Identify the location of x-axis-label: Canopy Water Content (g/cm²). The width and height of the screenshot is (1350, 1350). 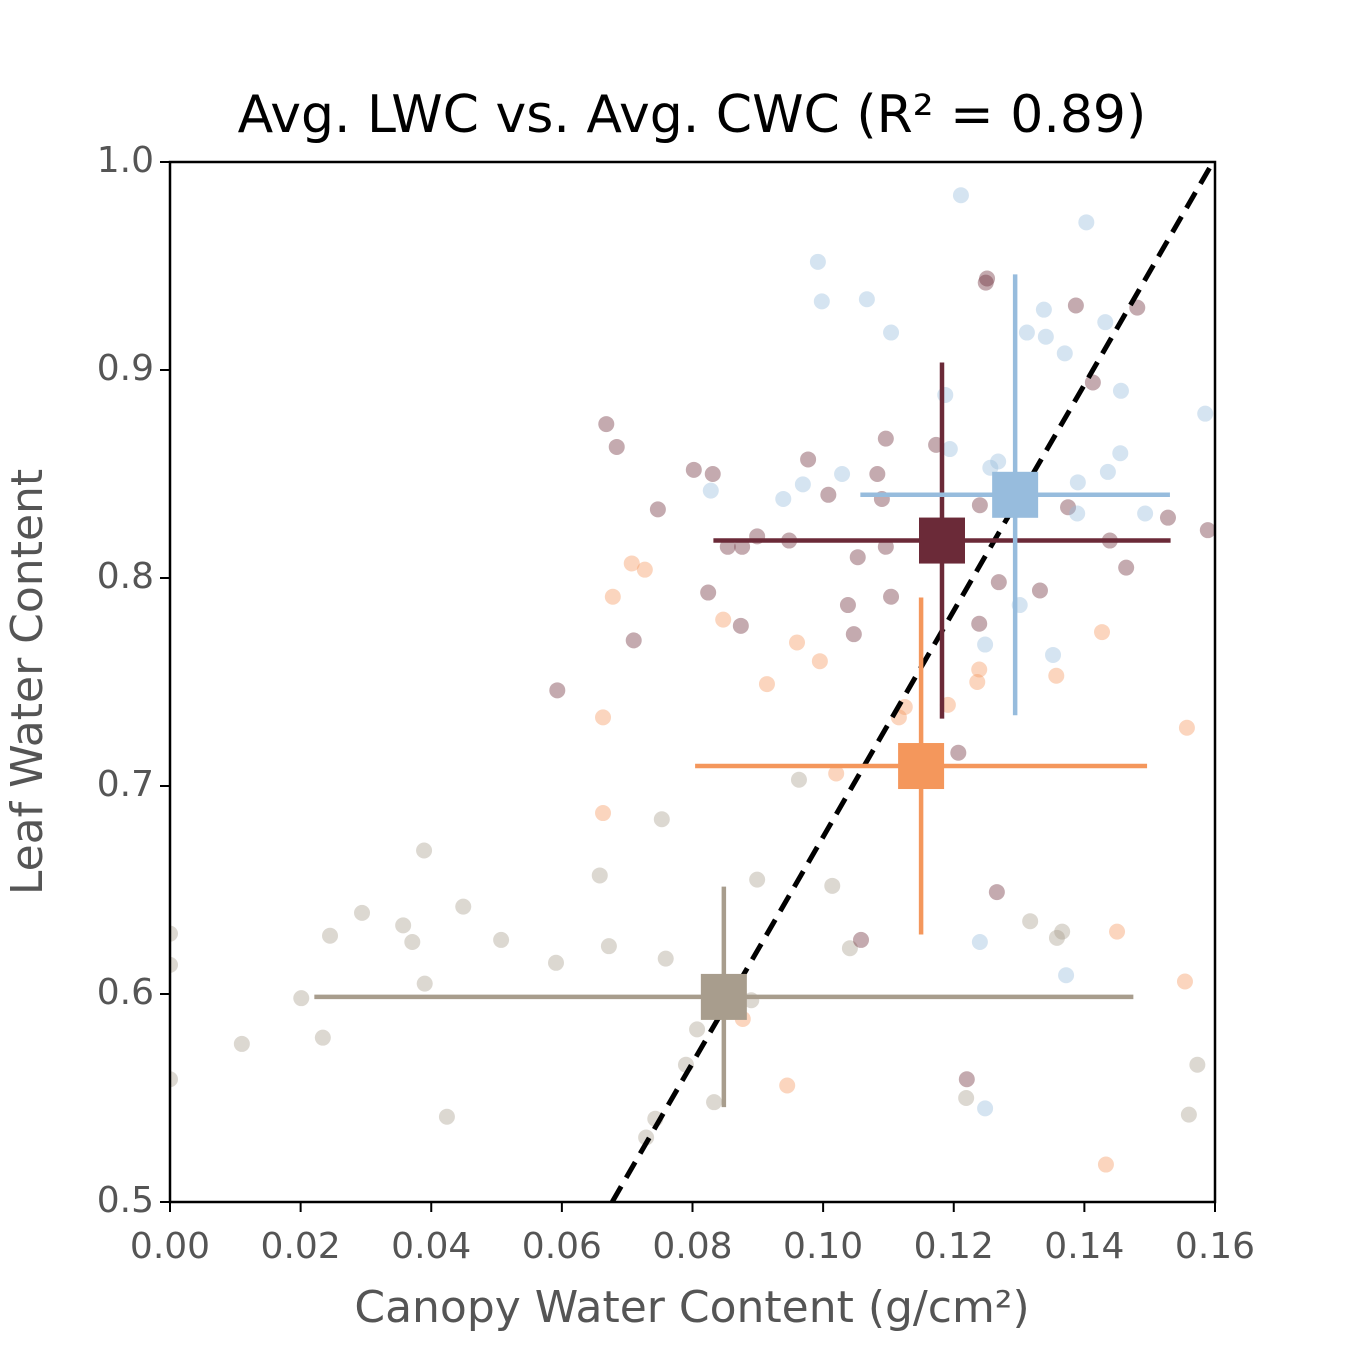
(691, 1307).